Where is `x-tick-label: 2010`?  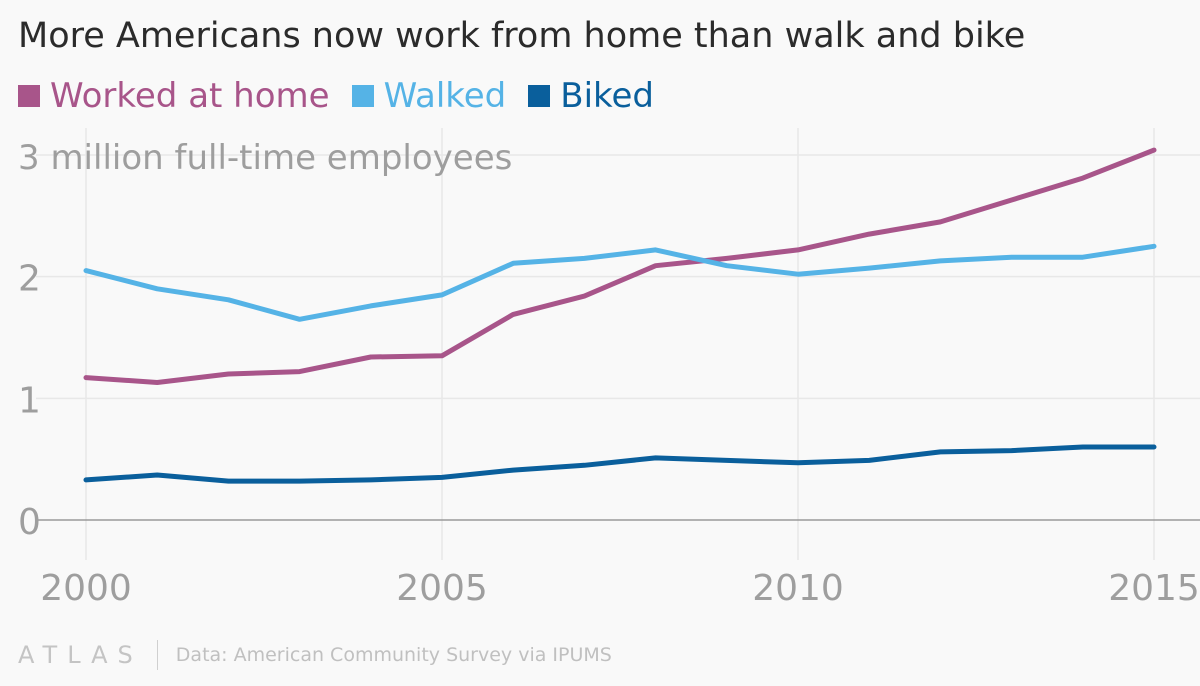 x-tick-label: 2010 is located at coordinates (798, 588).